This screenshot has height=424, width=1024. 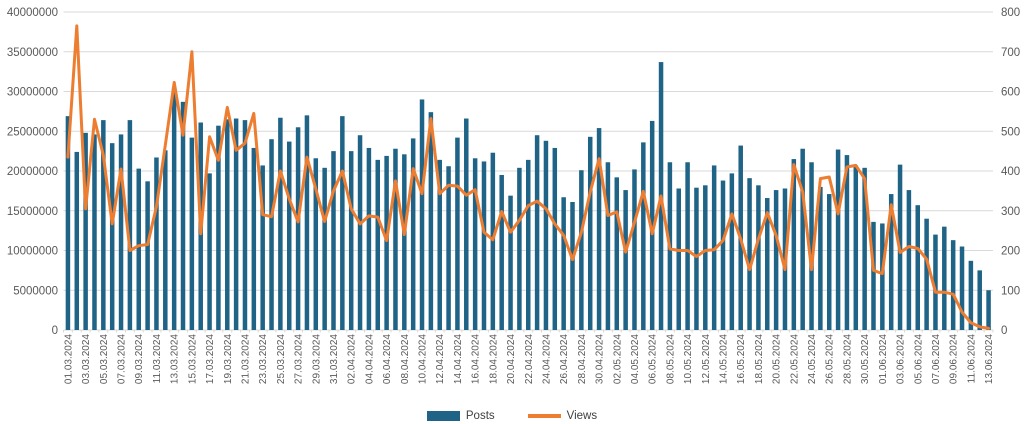 I want to click on x-axis-date-label: 10.04.2024, so click(x=423, y=359).